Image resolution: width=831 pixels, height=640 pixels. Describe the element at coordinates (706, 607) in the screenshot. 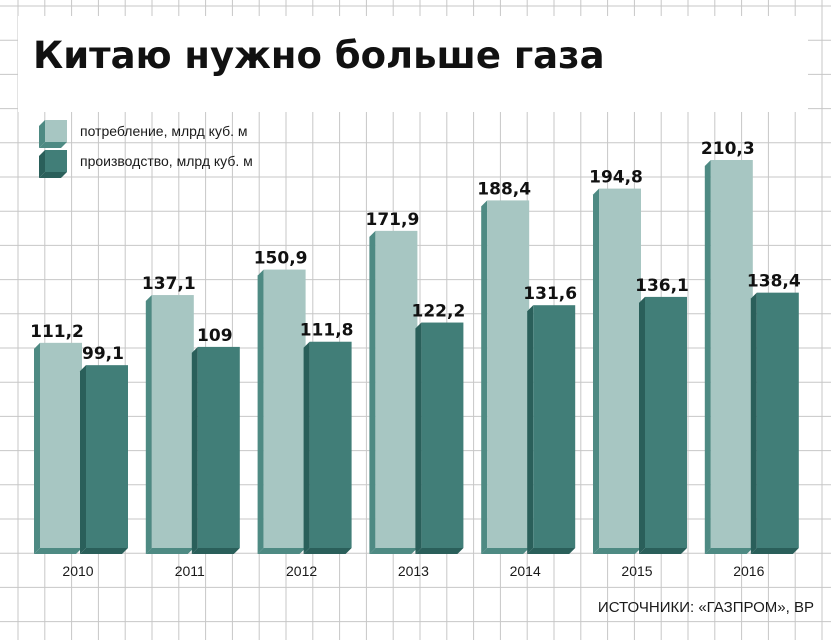

I see `source-note: ИСТОЧНИКИ: «ГАЗПРОМ», BP` at that location.